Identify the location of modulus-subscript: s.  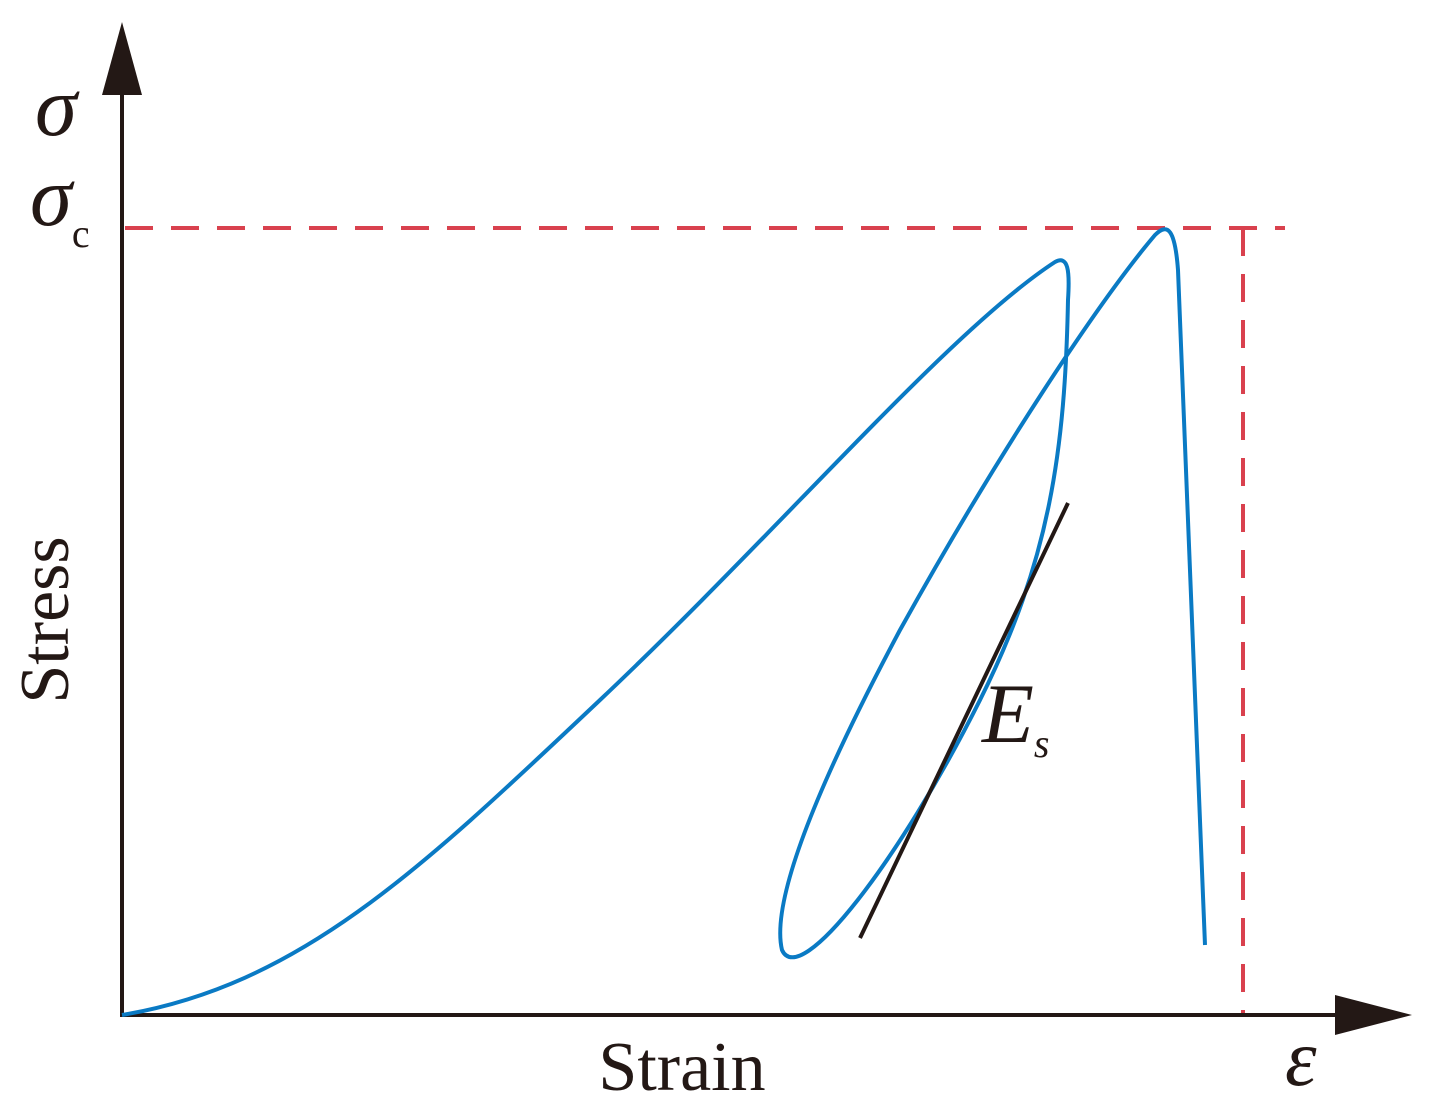
(1042, 743).